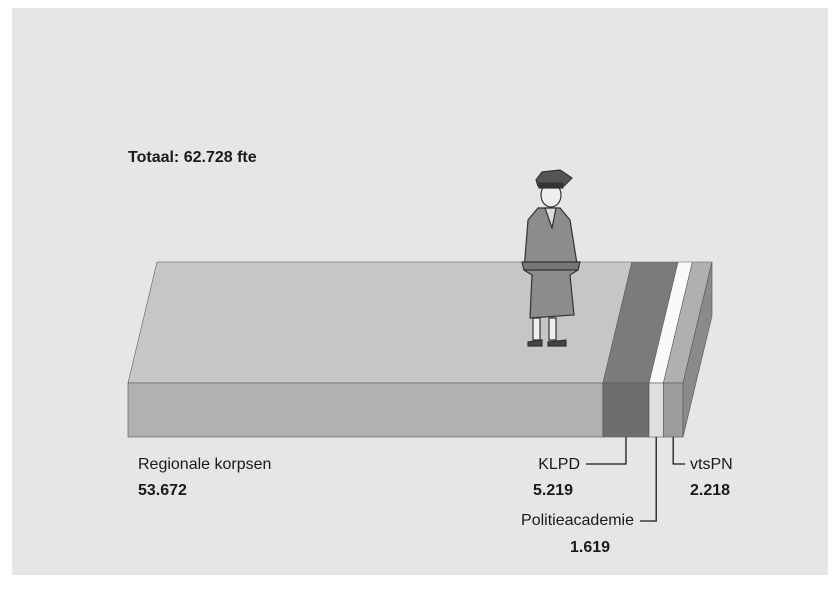  What do you see at coordinates (553, 490) in the screenshot?
I see `value-label: 5.219` at bounding box center [553, 490].